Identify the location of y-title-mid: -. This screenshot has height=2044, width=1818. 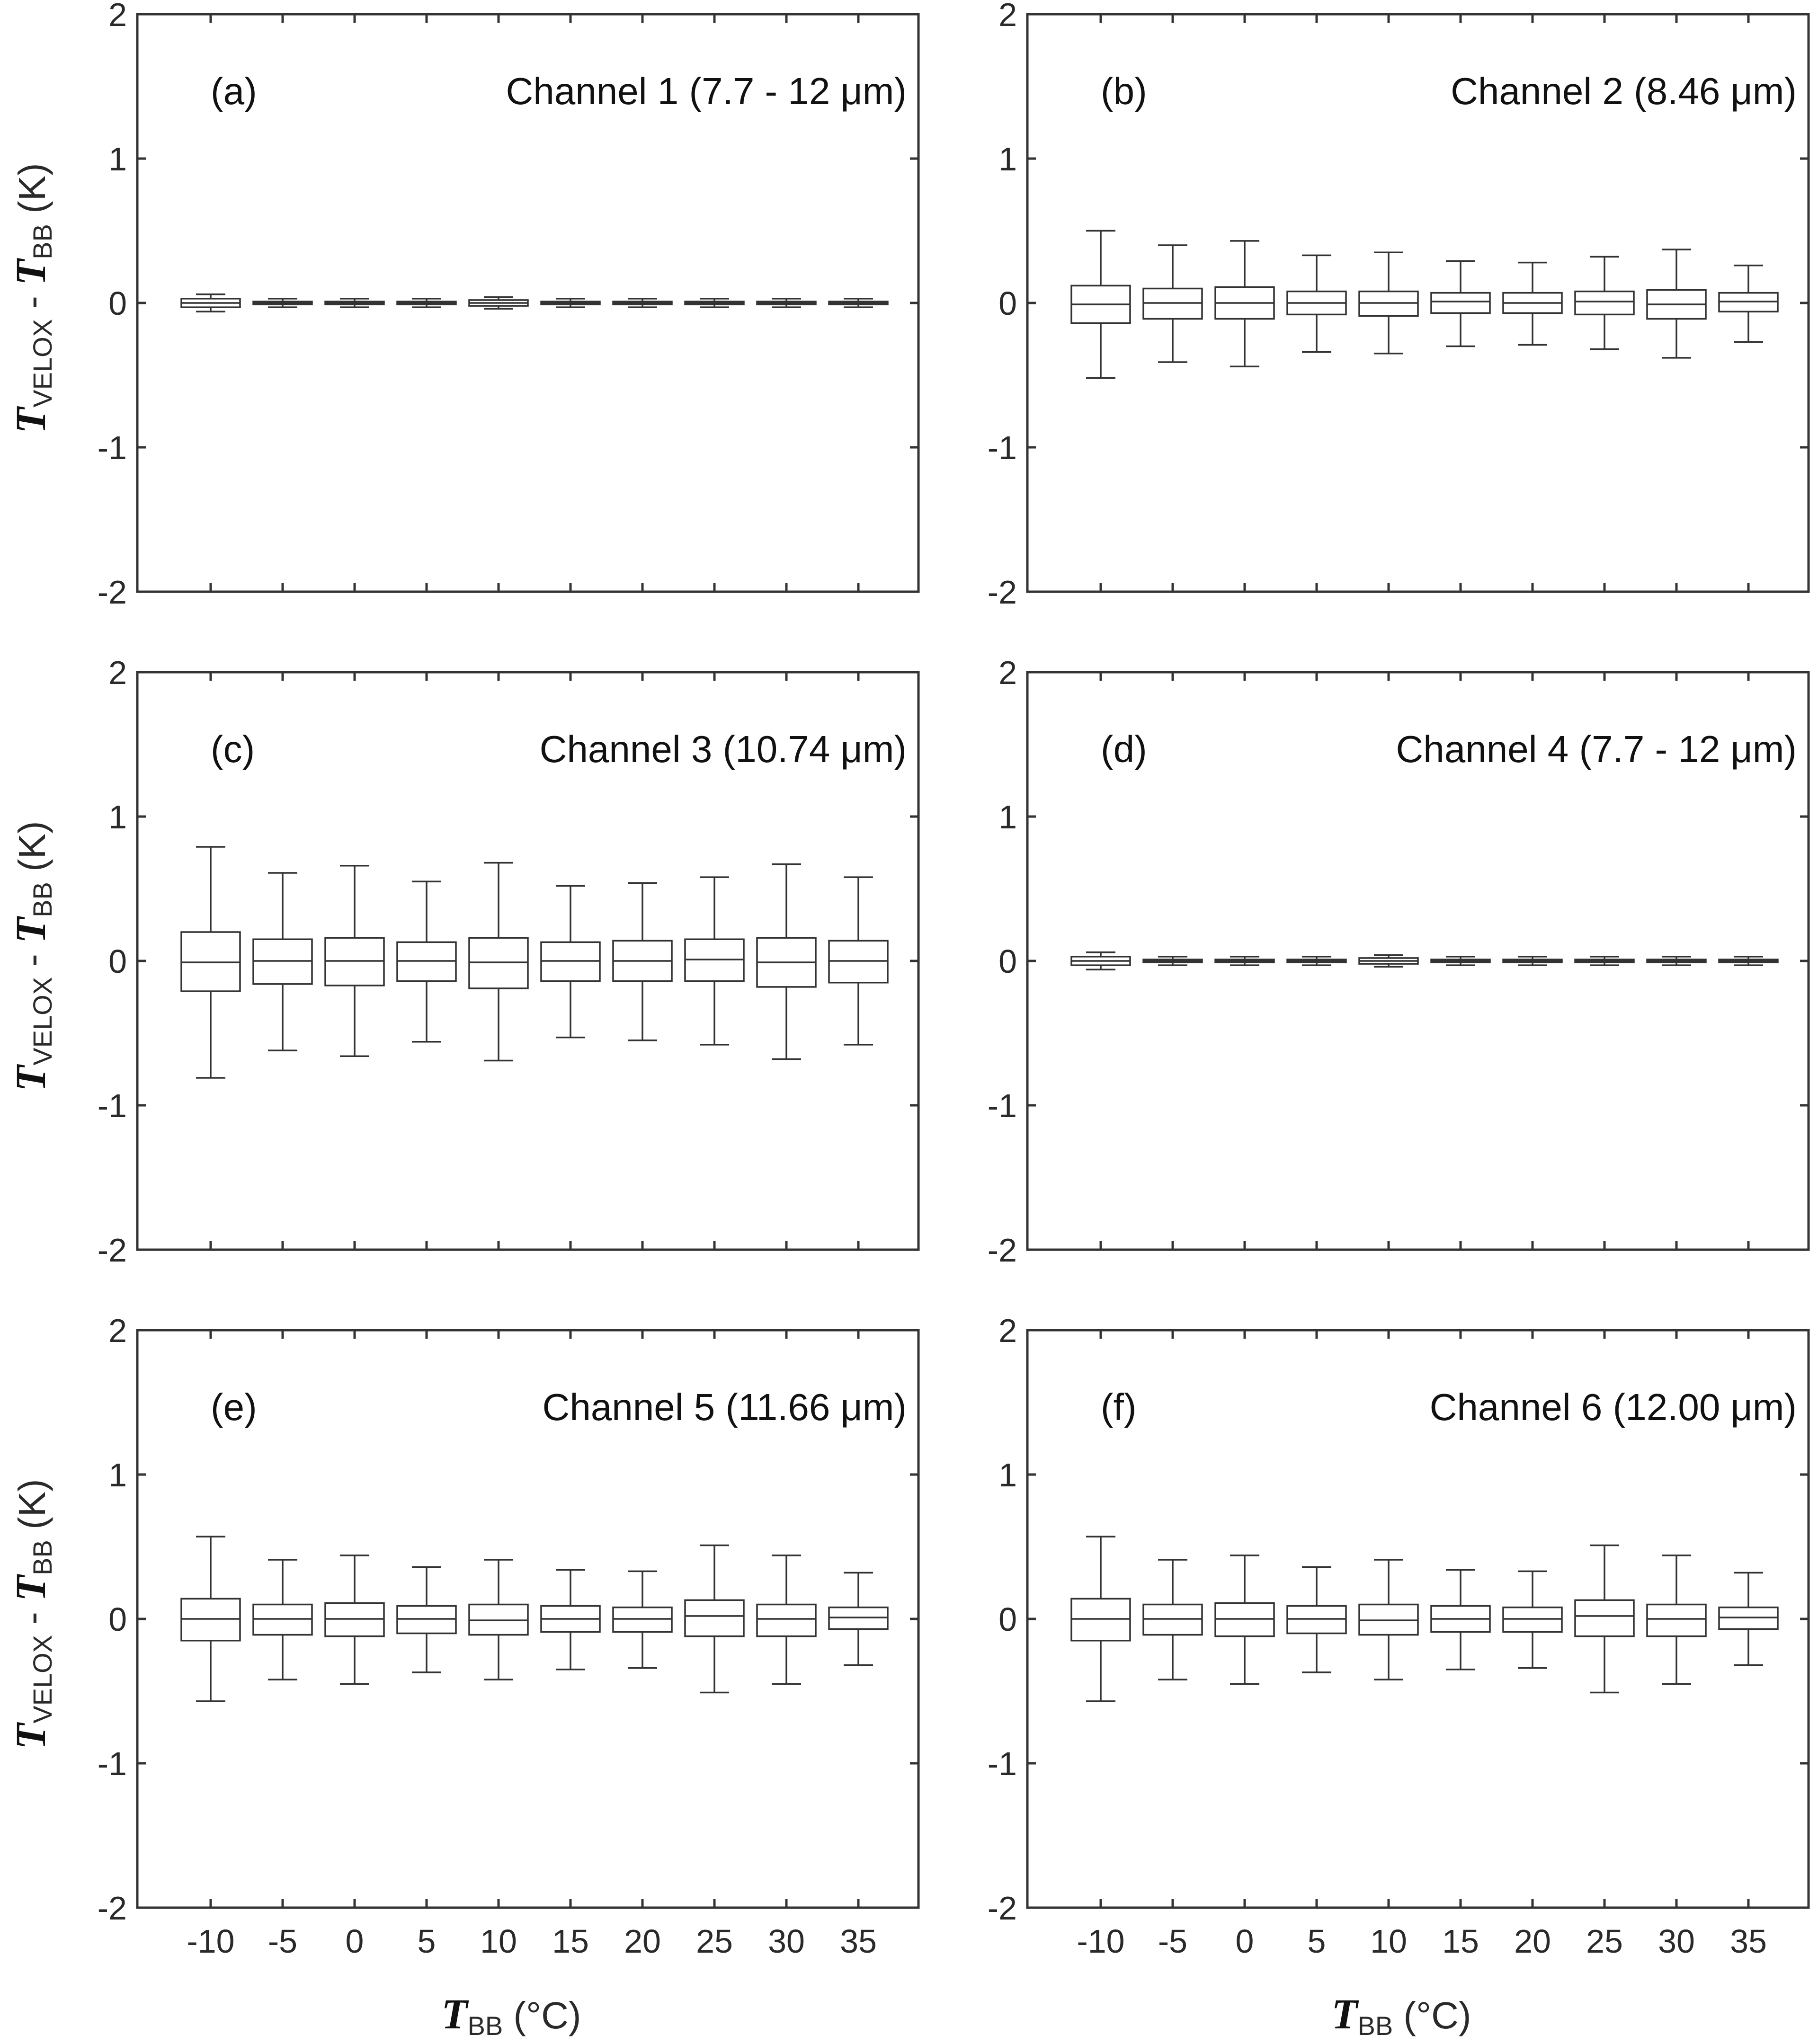
(32, 960).